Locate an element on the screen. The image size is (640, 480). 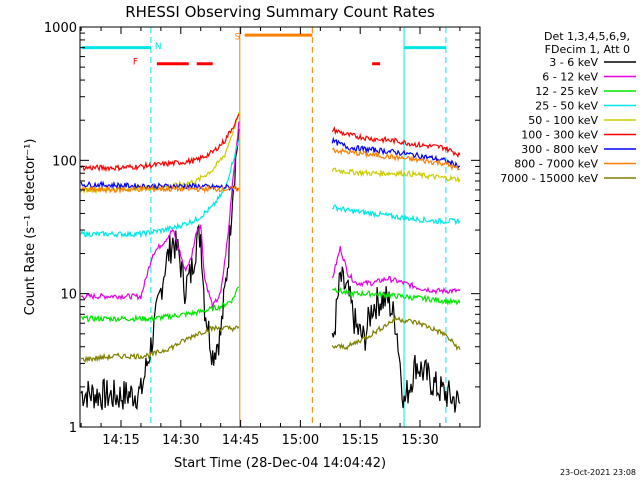
y-tick-label: 100 is located at coordinates (64, 161).